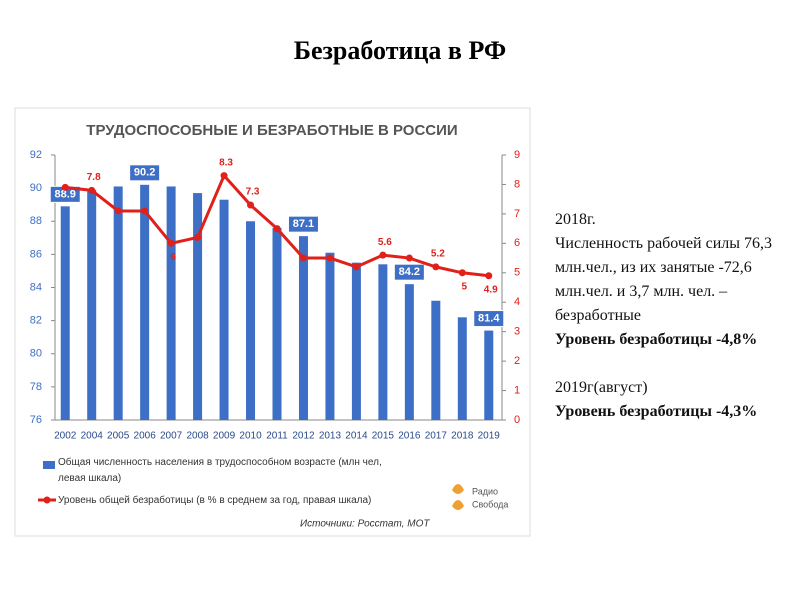 The width and height of the screenshot is (800, 600). What do you see at coordinates (517, 390) in the screenshot?
I see `y2-tick-label: 1` at bounding box center [517, 390].